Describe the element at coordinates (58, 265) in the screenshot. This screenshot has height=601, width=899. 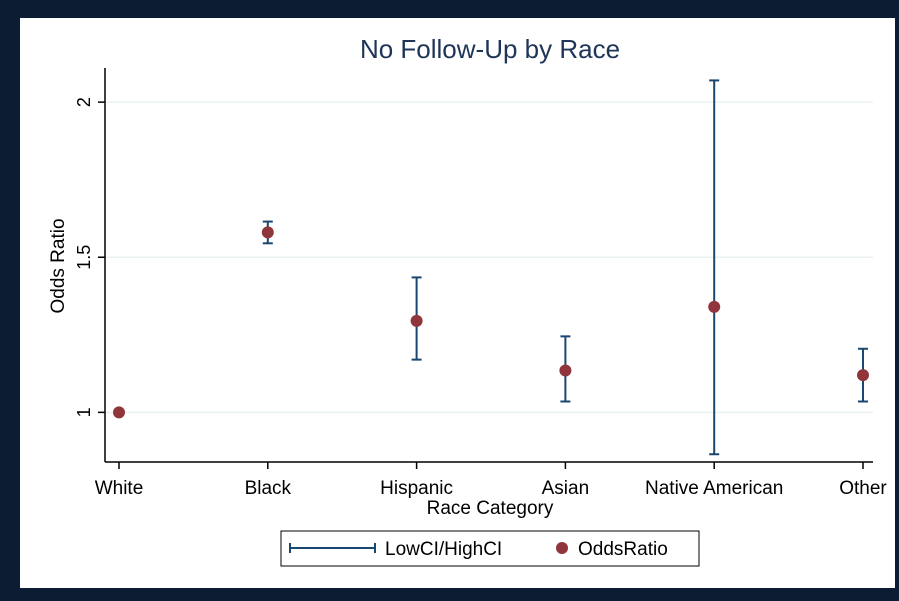
I see `y-axis-label: Odds Ratio` at that location.